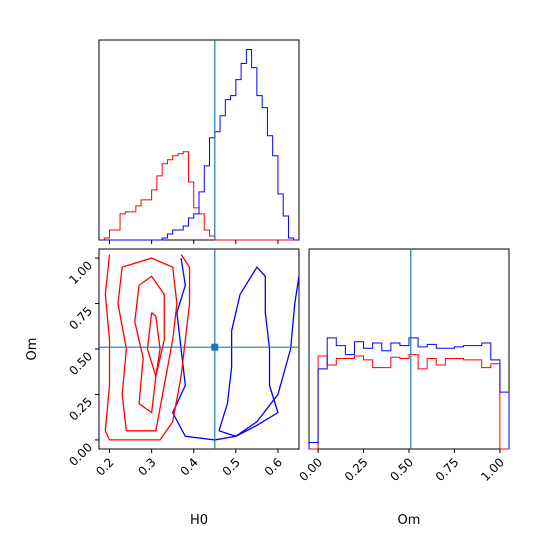 The height and width of the screenshot is (550, 550). Describe the element at coordinates (409, 402) in the screenshot. I see `om-hist-red-series` at that location.